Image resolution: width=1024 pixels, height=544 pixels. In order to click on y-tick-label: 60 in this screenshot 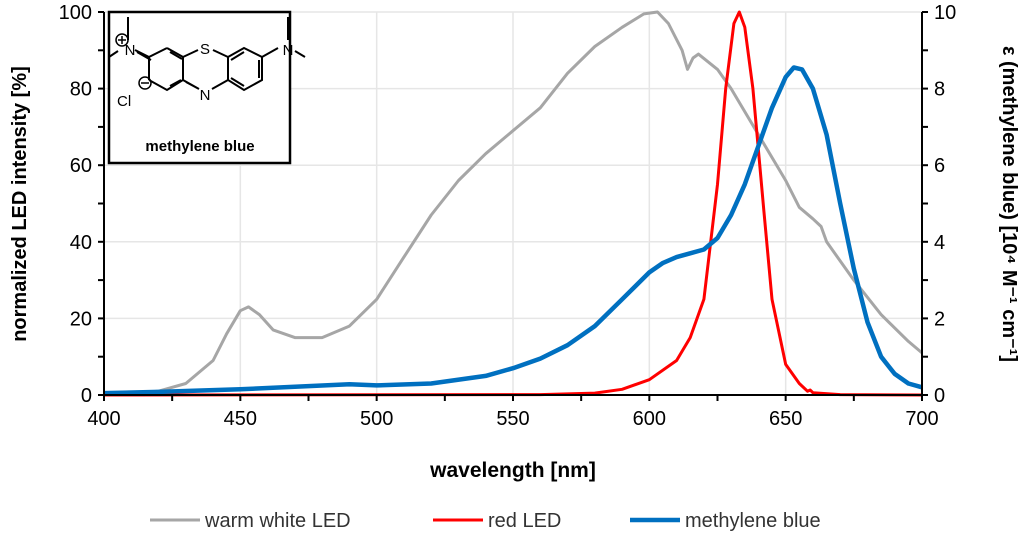, I will do `click(81, 166)`.